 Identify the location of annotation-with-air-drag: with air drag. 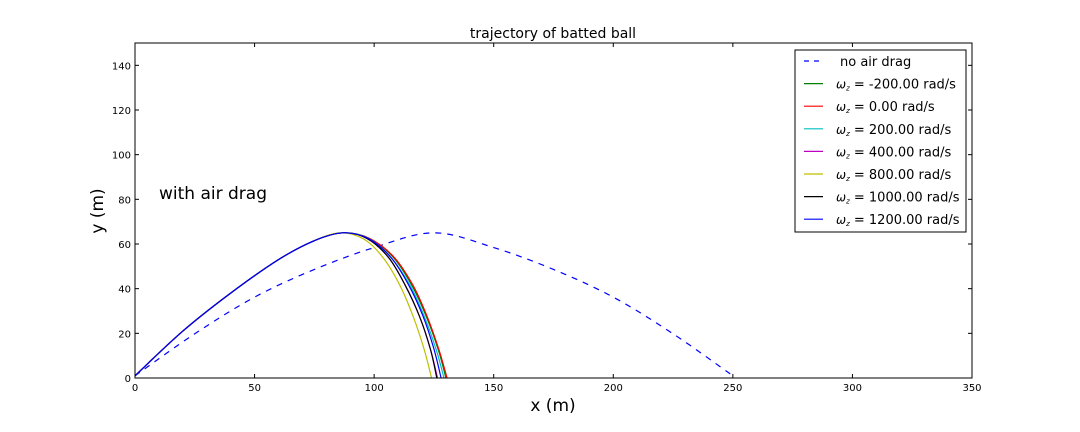
(213, 194).